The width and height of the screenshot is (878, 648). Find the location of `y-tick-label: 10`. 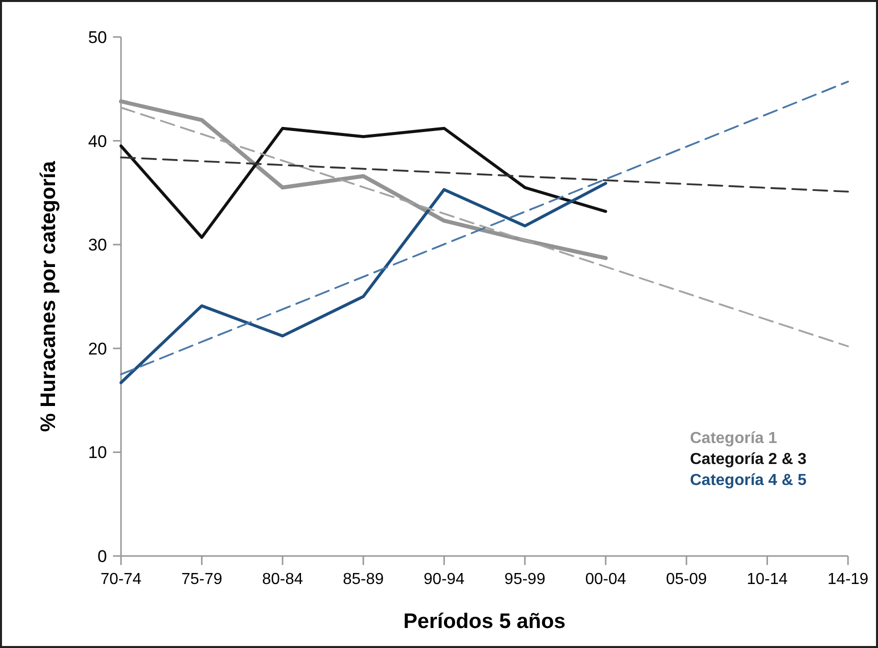

y-tick-label: 10 is located at coordinates (97, 452).